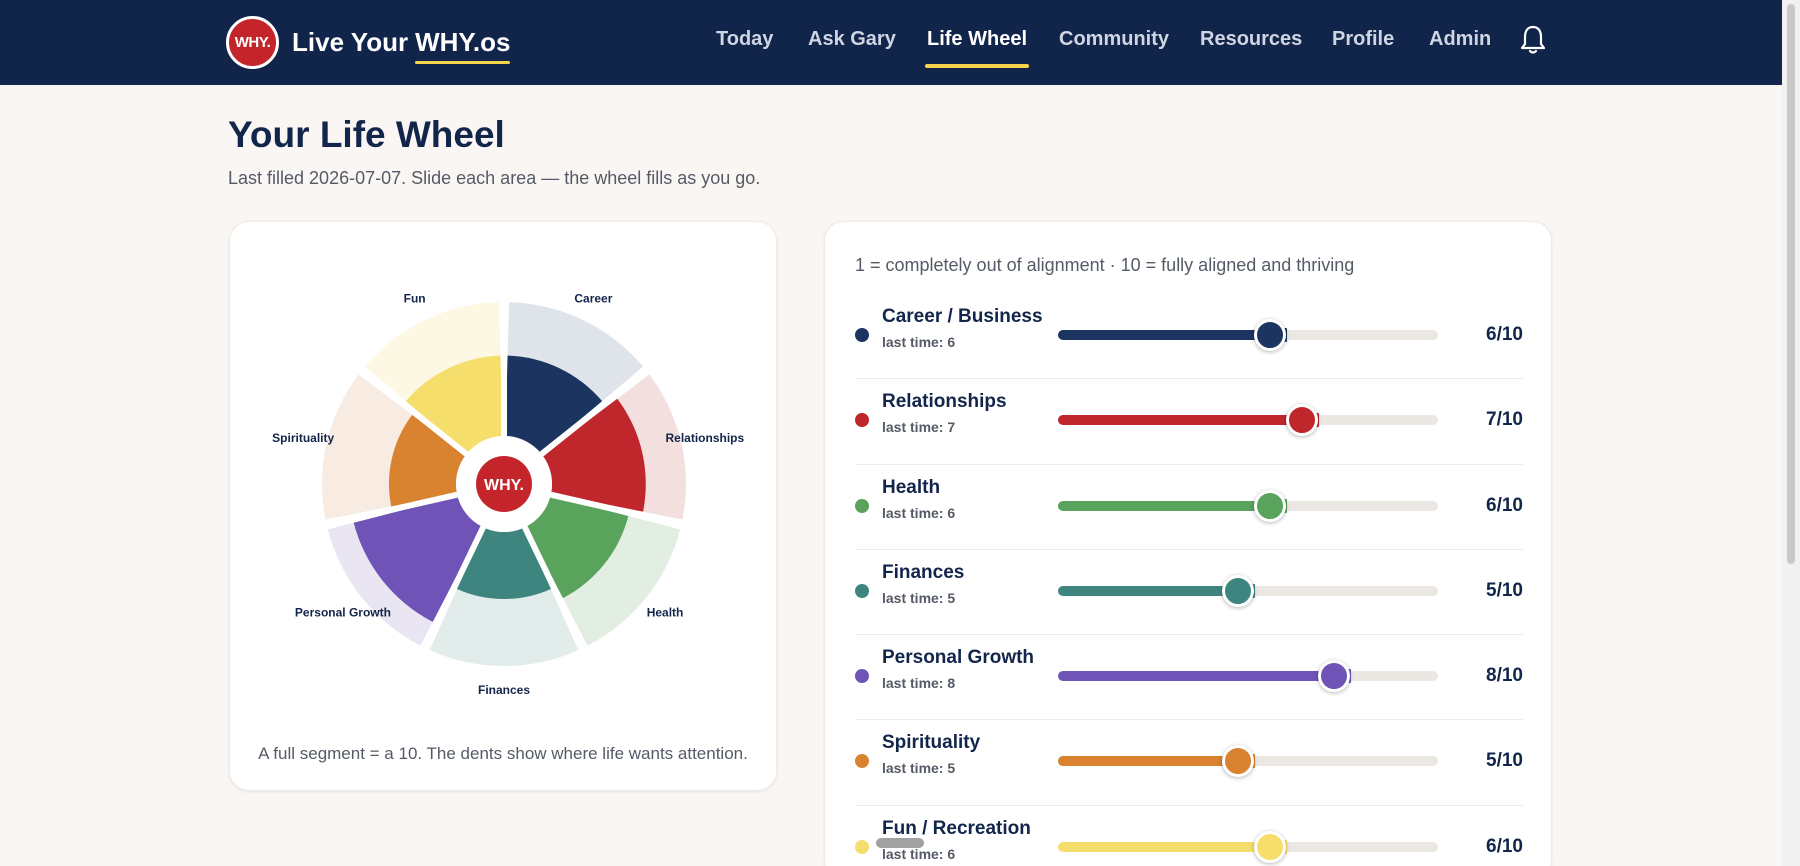  I want to click on drag-handle, so click(900, 843).